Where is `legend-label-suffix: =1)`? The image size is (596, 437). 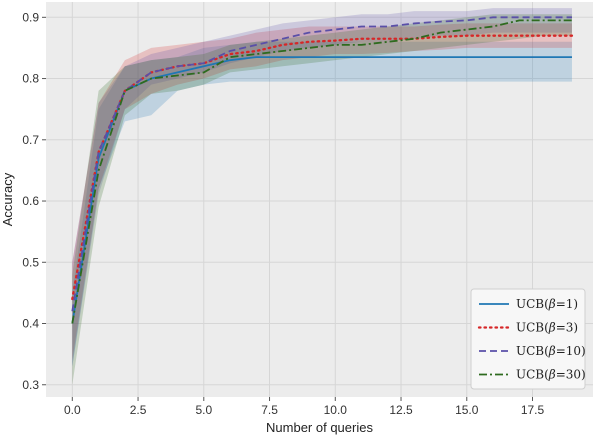 legend-label-suffix: =1) is located at coordinates (567, 304).